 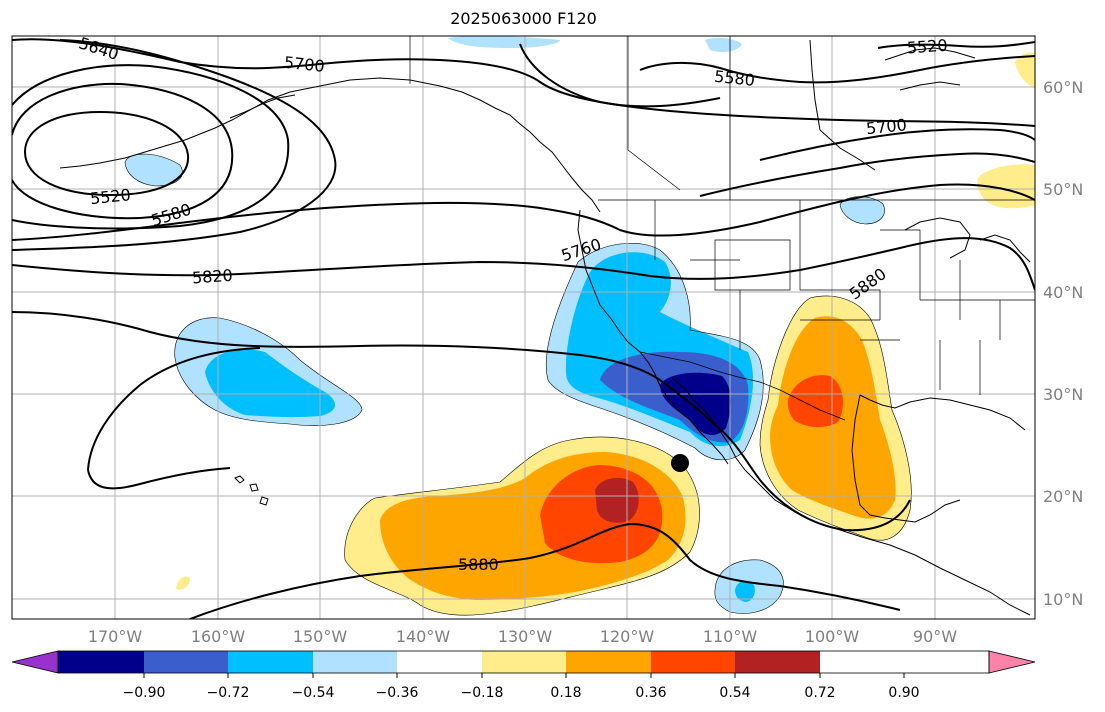 What do you see at coordinates (1063, 87) in the screenshot?
I see `lat-label: 60°N` at bounding box center [1063, 87].